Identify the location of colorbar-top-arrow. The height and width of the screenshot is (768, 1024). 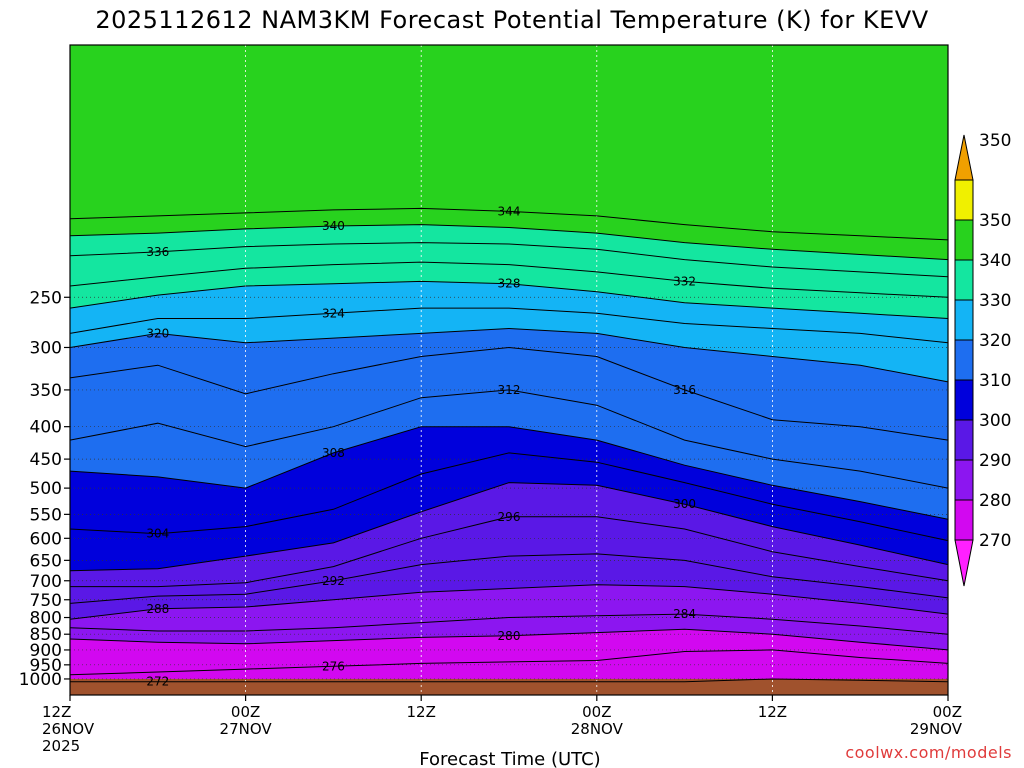
(964, 157).